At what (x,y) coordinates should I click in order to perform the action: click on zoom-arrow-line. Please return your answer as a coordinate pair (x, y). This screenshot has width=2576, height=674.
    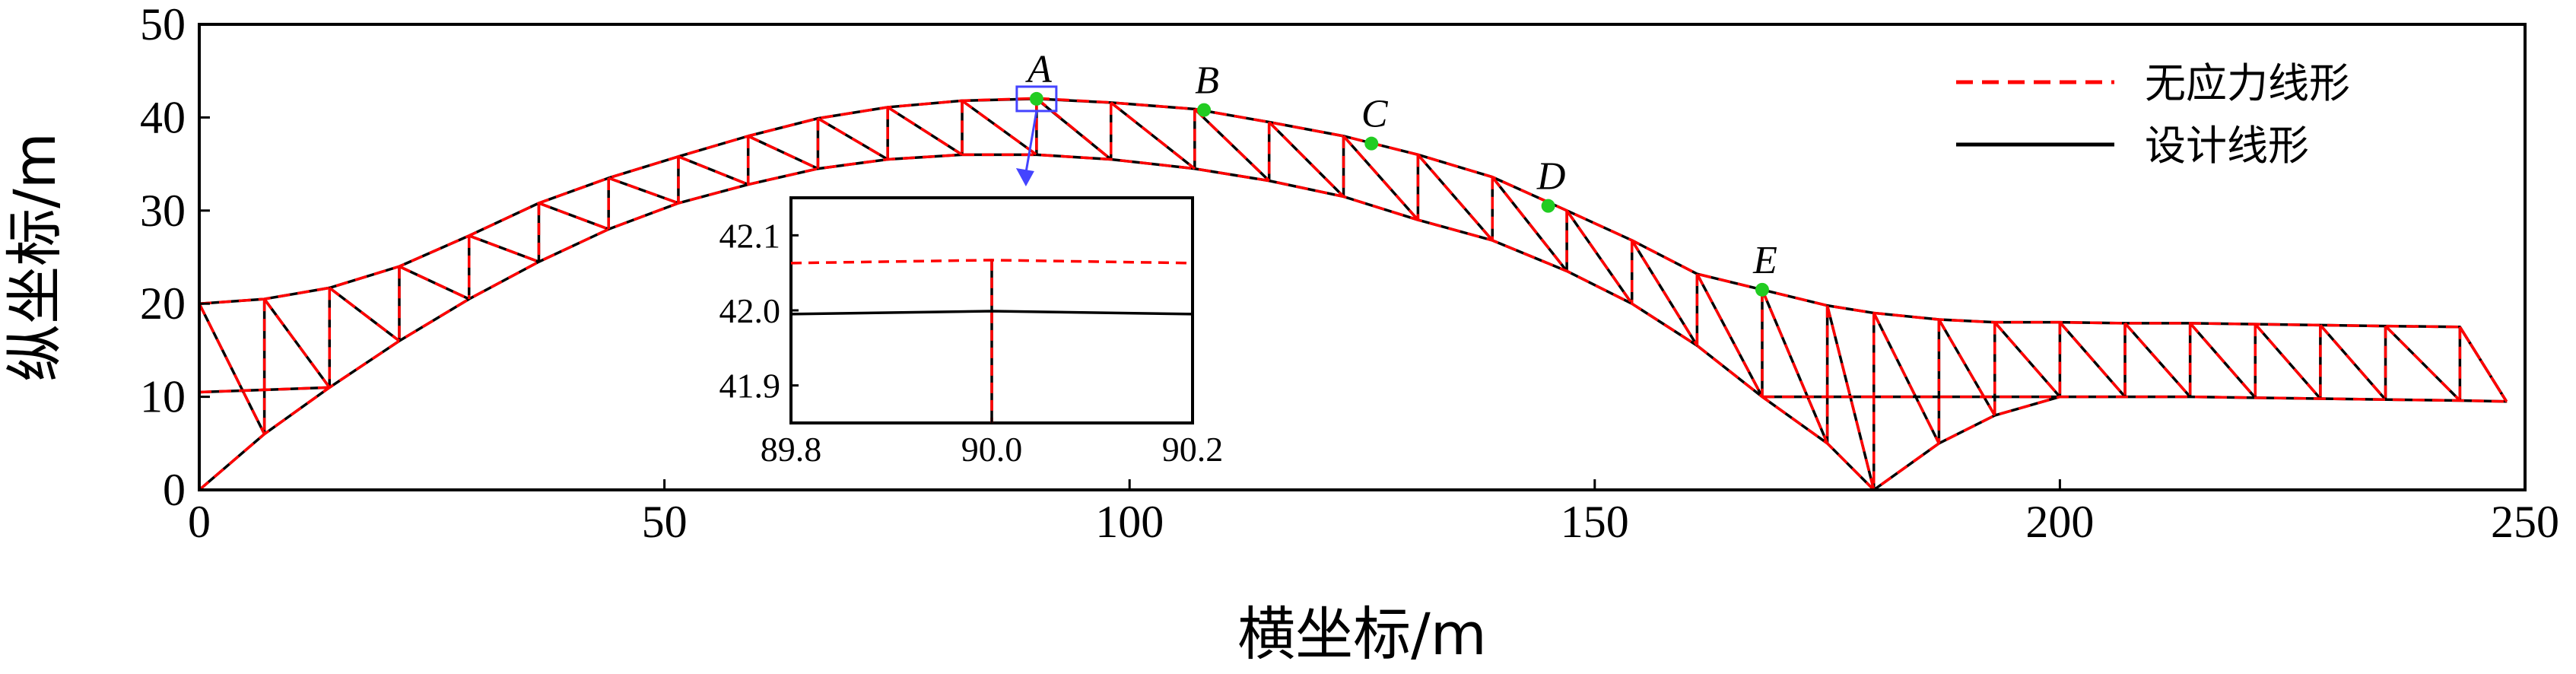
    Looking at the image, I should click on (1031, 141).